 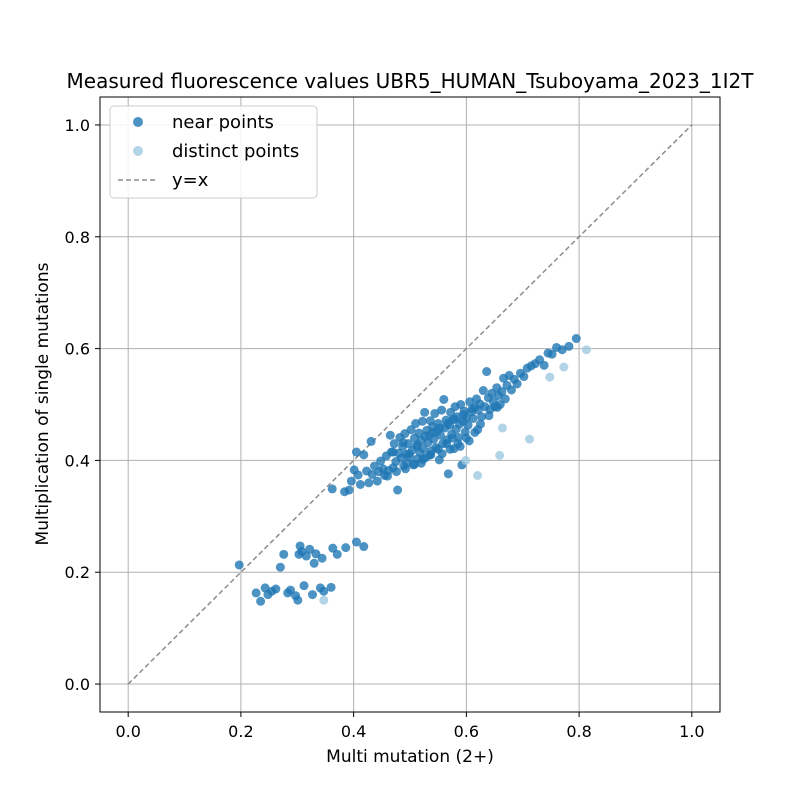 I want to click on x-tick-label: 1.0, so click(x=691, y=731).